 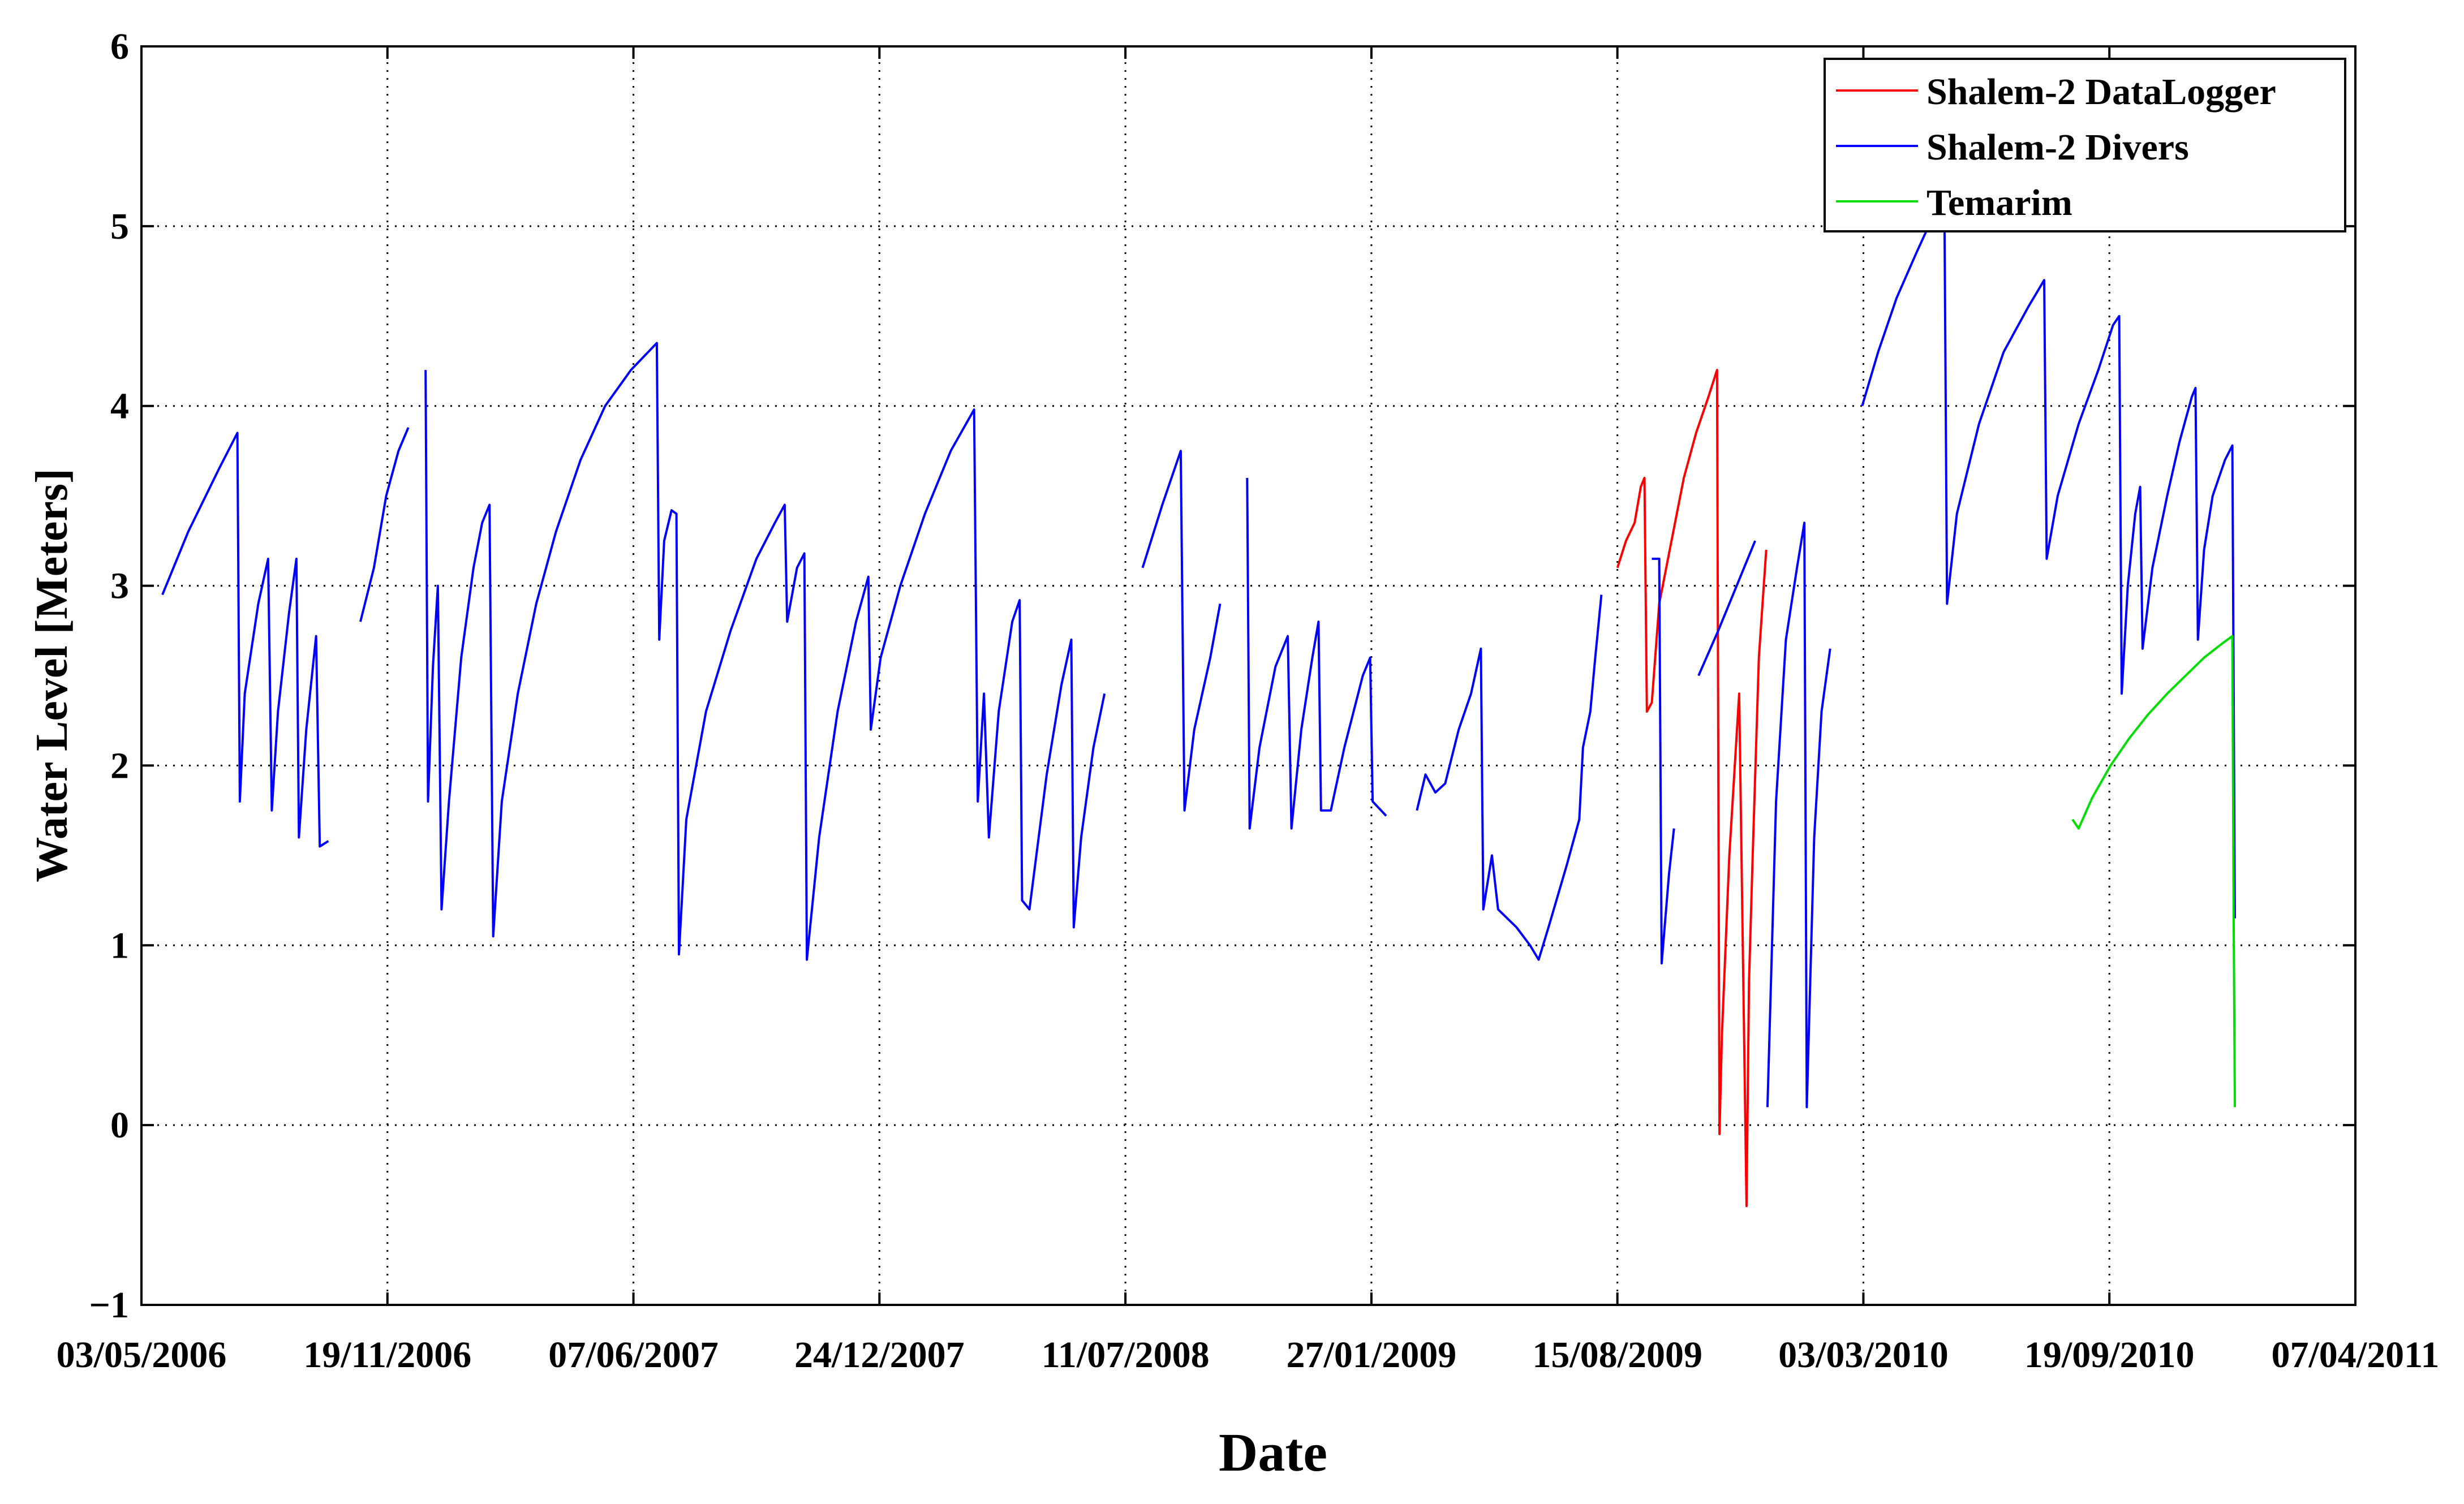 What do you see at coordinates (119, 46) in the screenshot?
I see `y-tick-label: 6` at bounding box center [119, 46].